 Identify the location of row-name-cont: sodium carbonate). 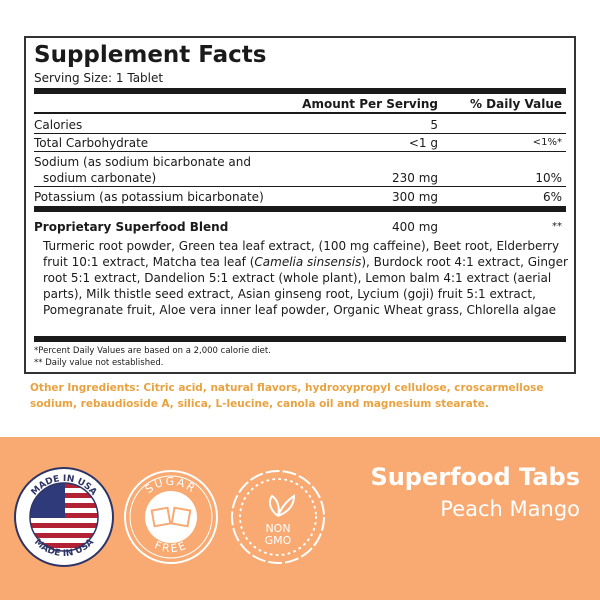
(100, 178).